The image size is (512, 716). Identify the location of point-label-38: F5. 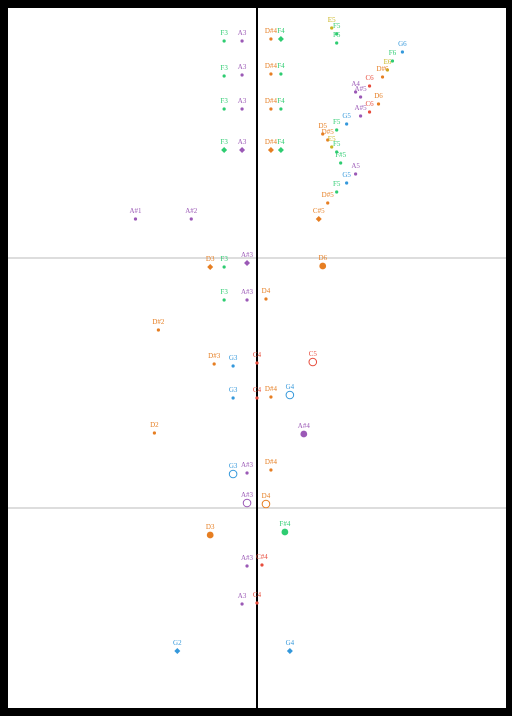
(337, 184).